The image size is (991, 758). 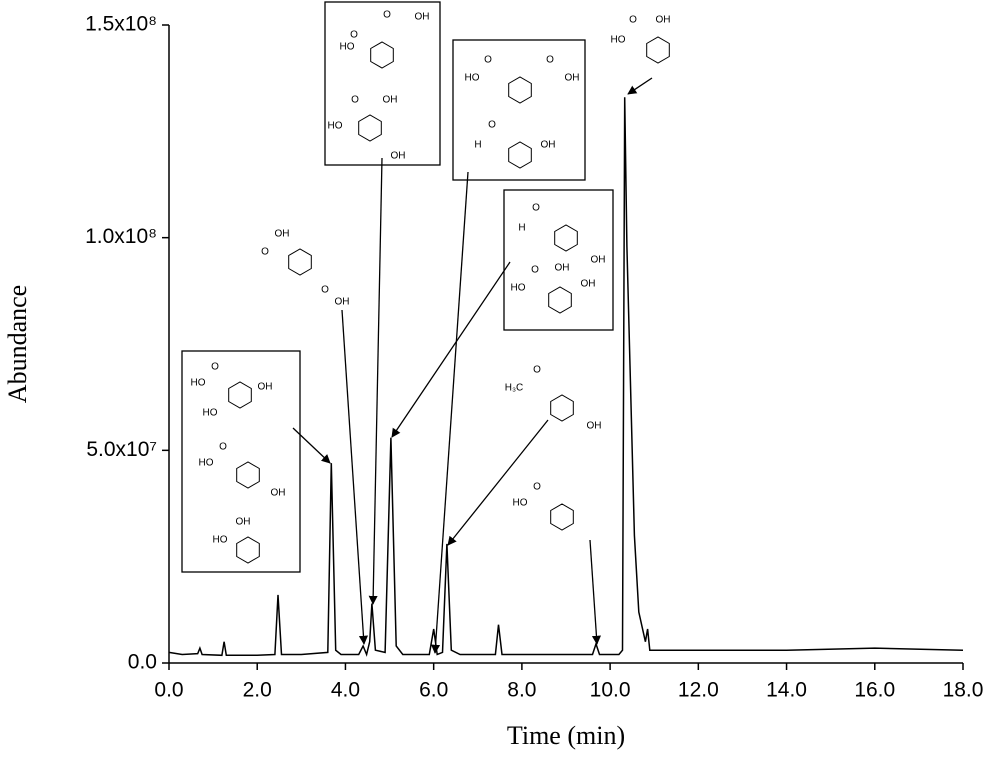 What do you see at coordinates (121, 449) in the screenshot?
I see `y-tick-label: 5.0x10⁷` at bounding box center [121, 449].